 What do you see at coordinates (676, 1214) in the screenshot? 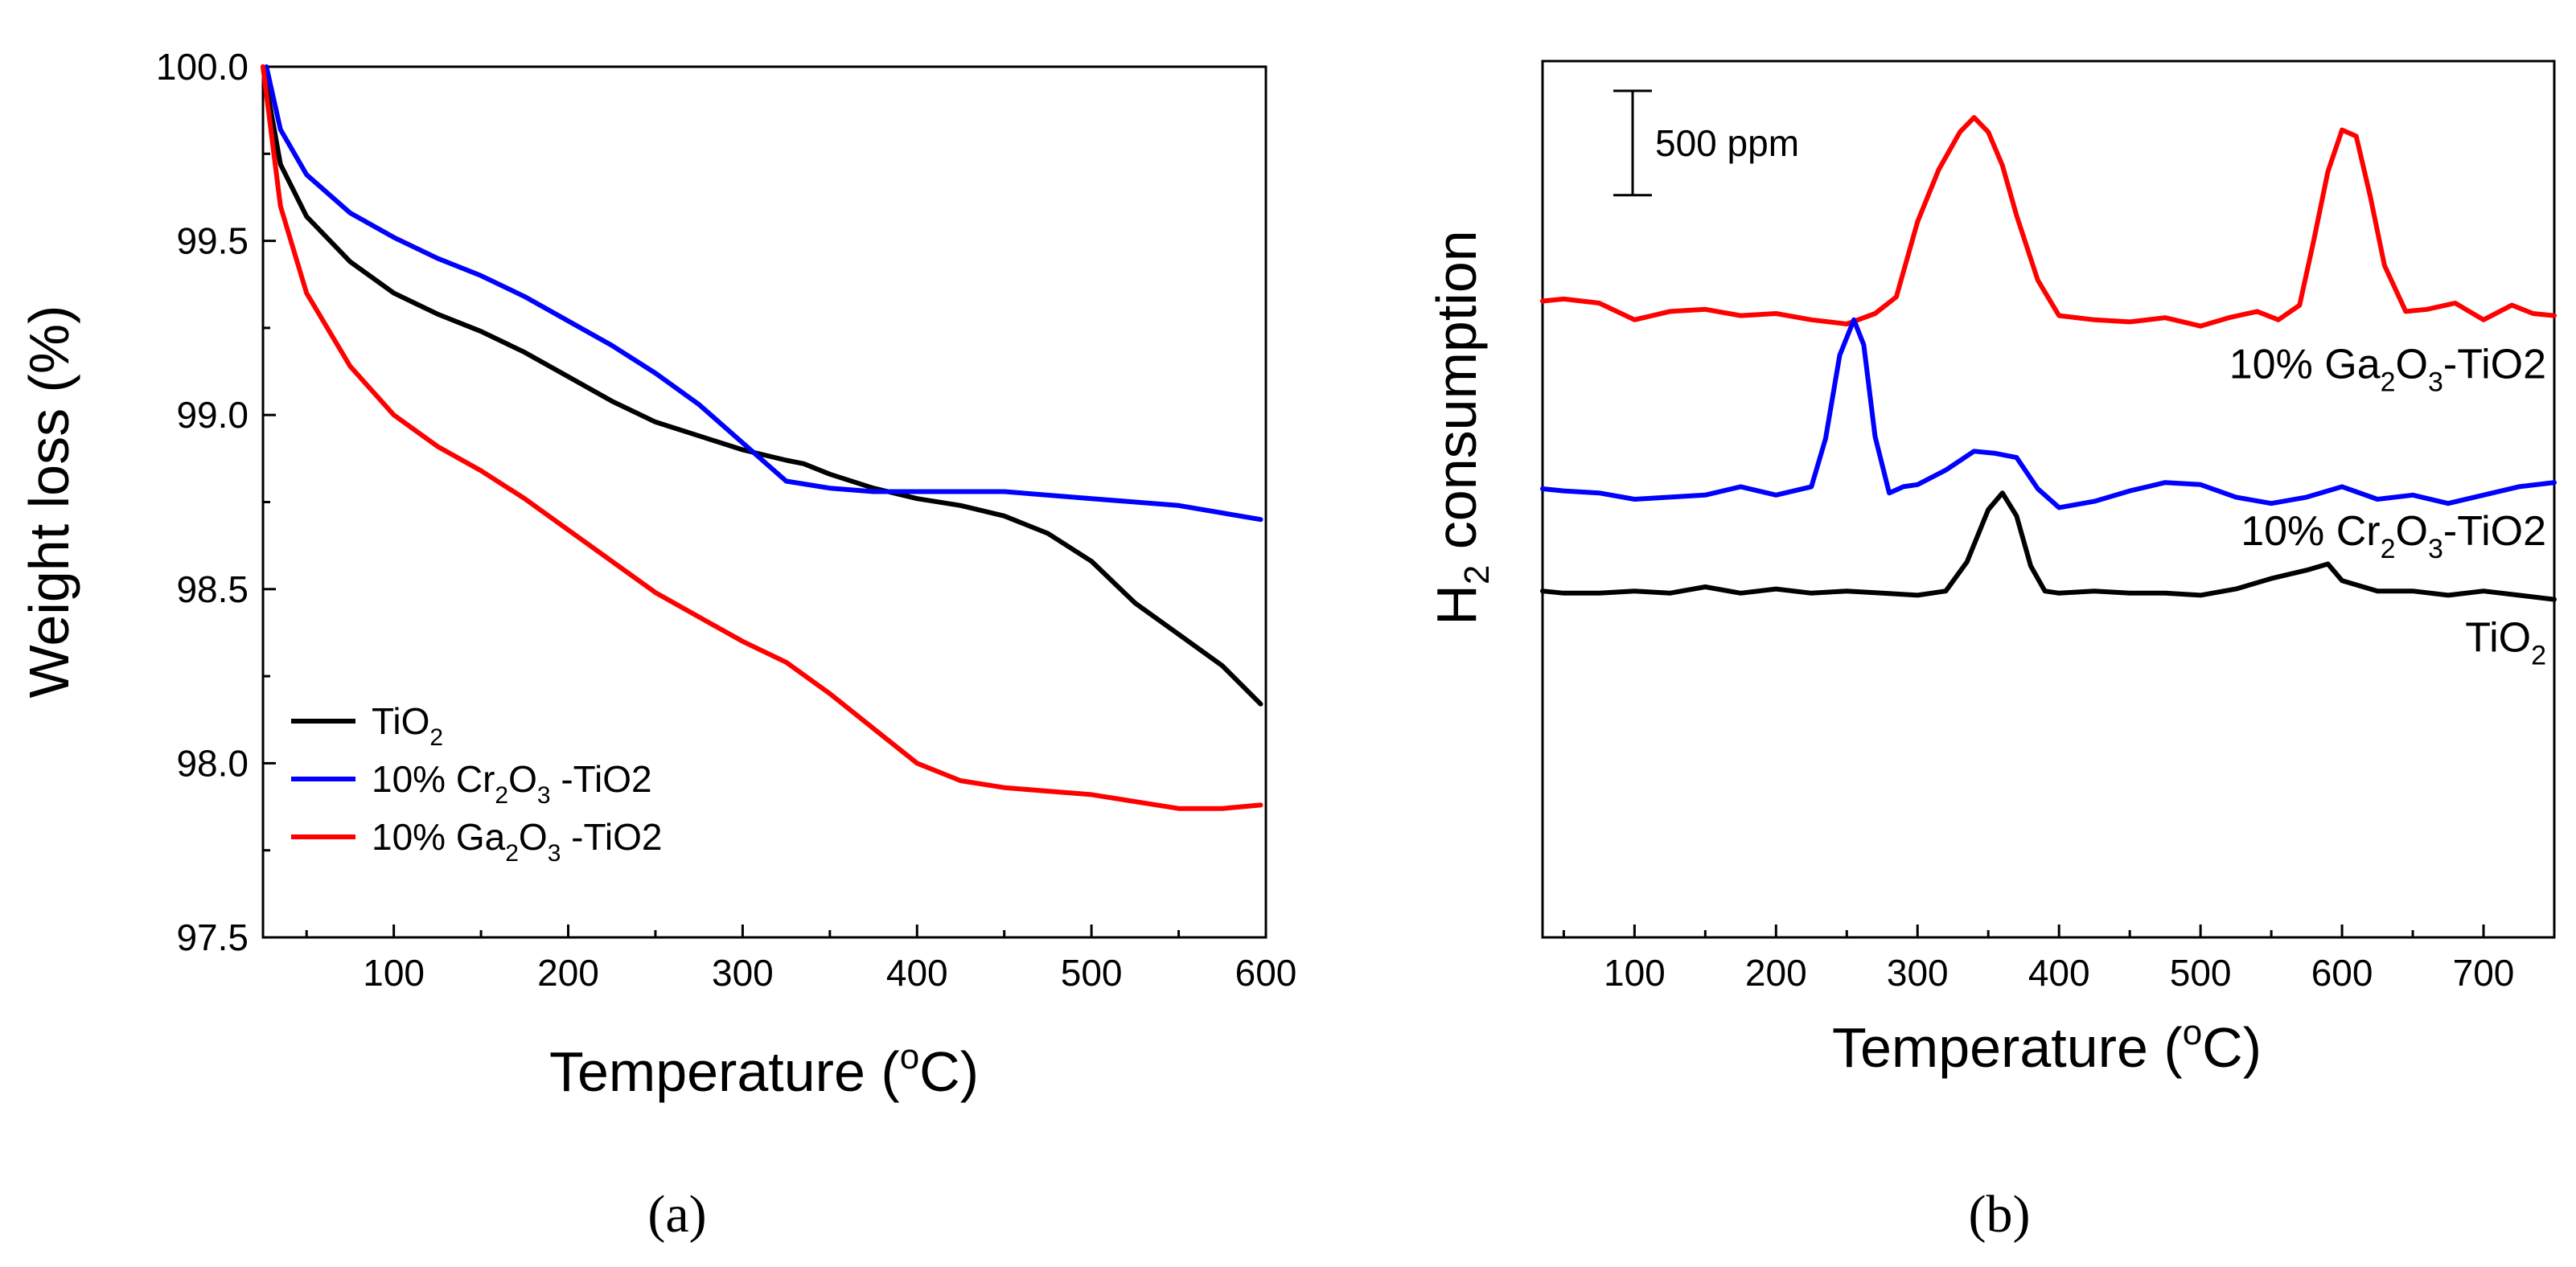
I see `panel-a-caption: (a)` at bounding box center [676, 1214].